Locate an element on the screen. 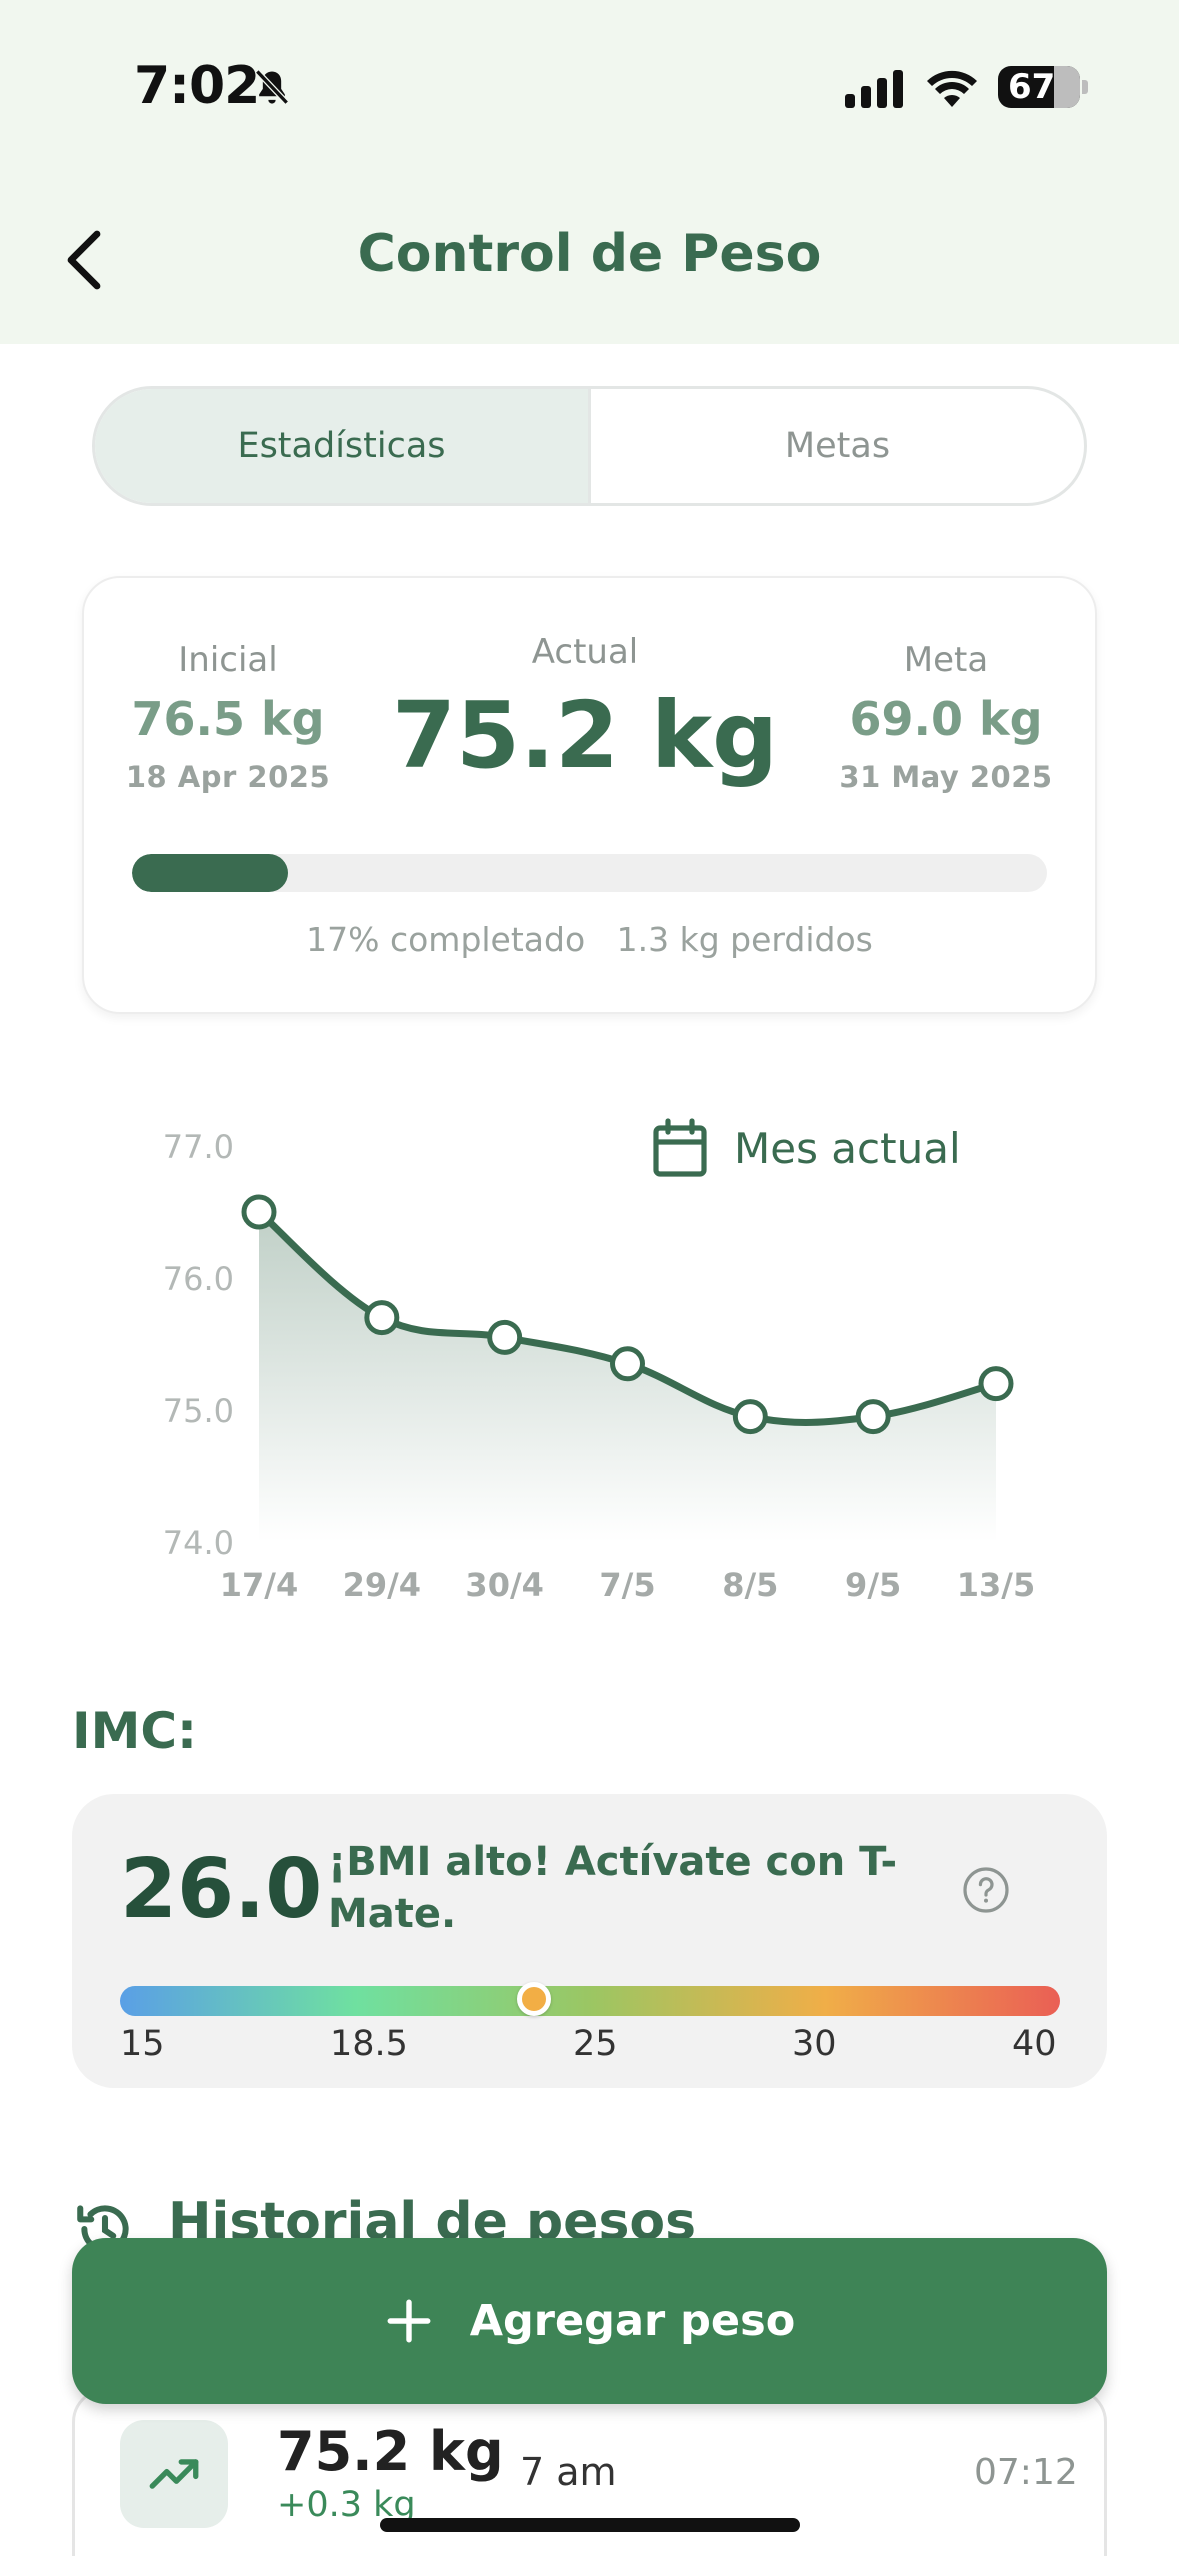  date-range-button: Mes actual is located at coordinates (806, 1148).